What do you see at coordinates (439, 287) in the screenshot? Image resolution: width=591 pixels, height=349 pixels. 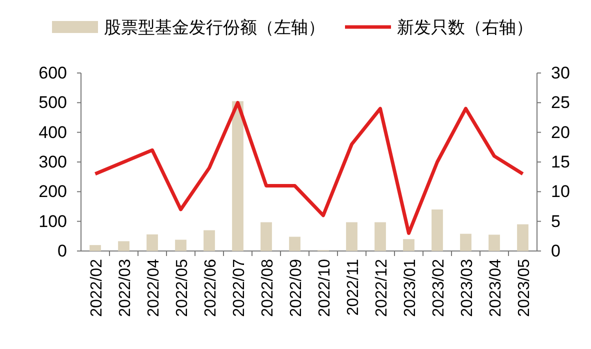 I see `x-tick-label: 2023/02` at bounding box center [439, 287].